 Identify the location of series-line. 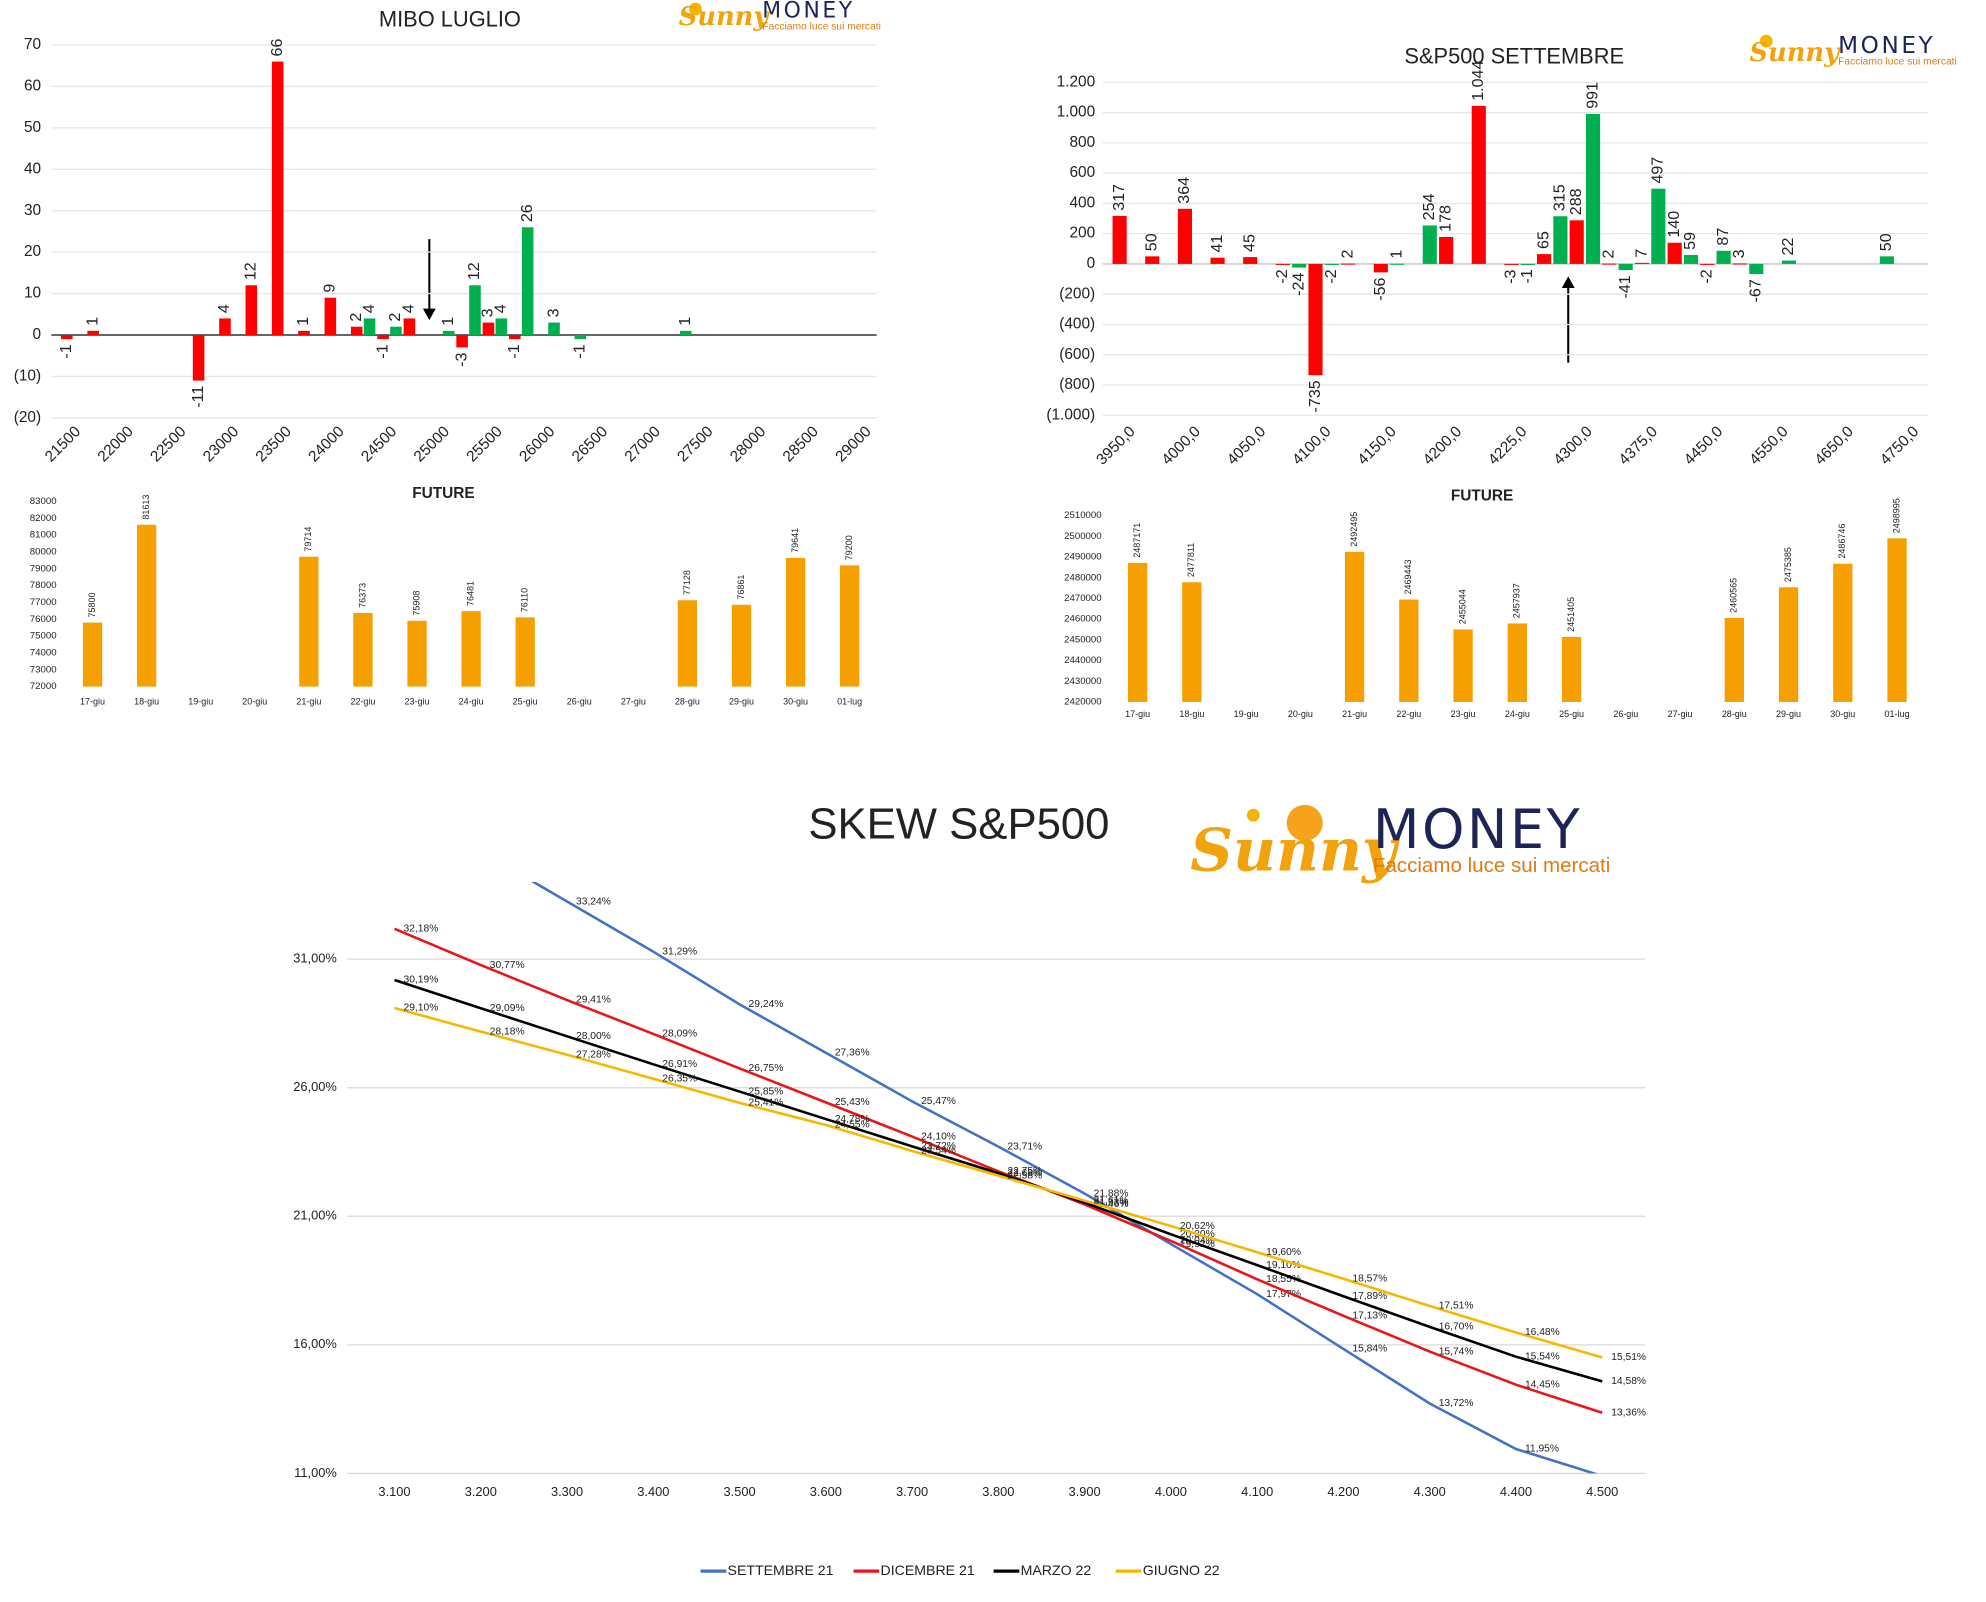
(998, 1182).